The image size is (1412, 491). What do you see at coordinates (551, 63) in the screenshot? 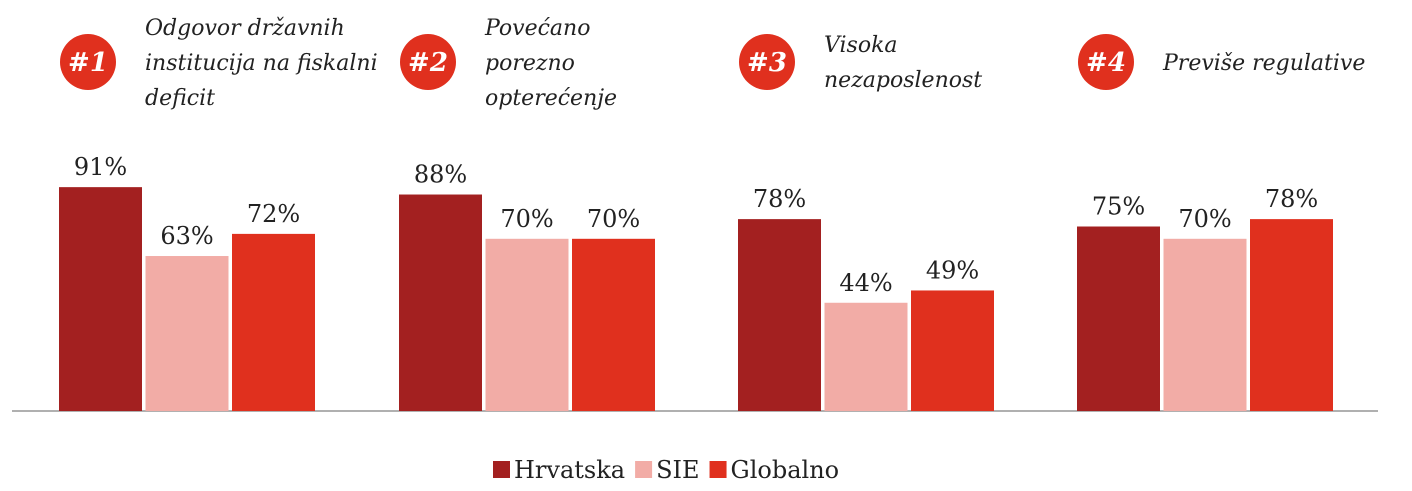
I see `category-label: Povećano porezno opterećenje` at bounding box center [551, 63].